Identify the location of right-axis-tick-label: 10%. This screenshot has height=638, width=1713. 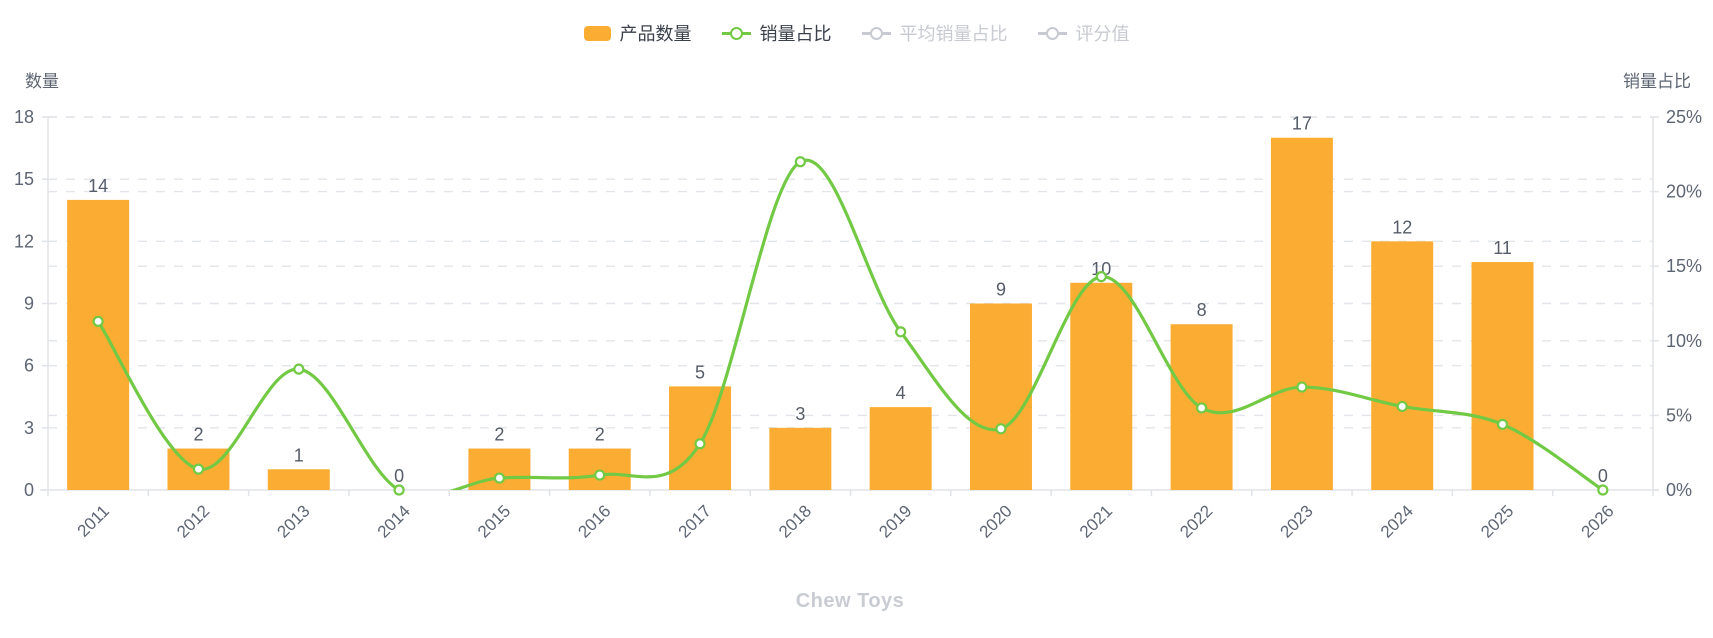
(1684, 341).